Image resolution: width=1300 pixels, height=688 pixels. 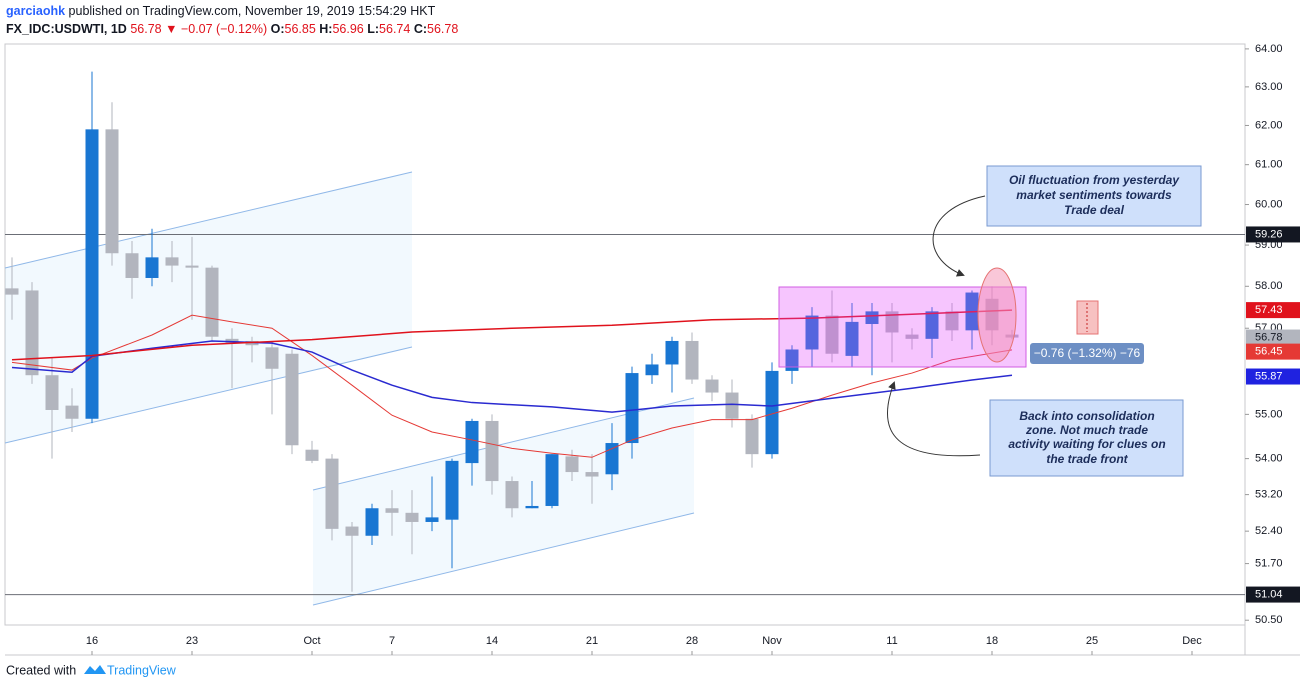 What do you see at coordinates (1087, 459) in the screenshot?
I see `annotation-text: the trade front` at bounding box center [1087, 459].